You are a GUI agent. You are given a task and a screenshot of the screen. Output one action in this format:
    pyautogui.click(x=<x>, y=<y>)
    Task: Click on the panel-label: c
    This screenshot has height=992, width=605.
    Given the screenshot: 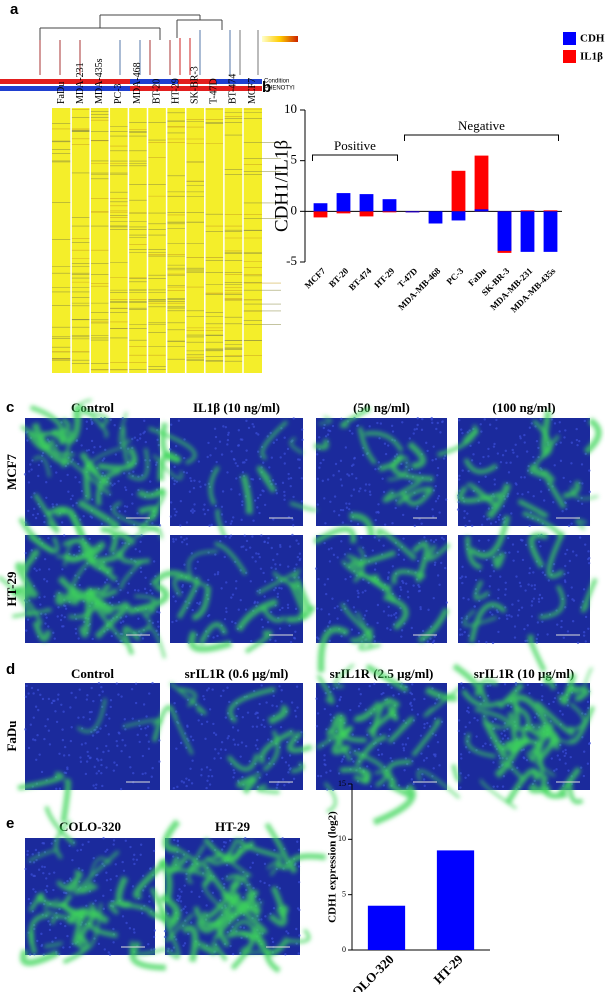 What is the action you would take?
    pyautogui.click(x=10, y=407)
    